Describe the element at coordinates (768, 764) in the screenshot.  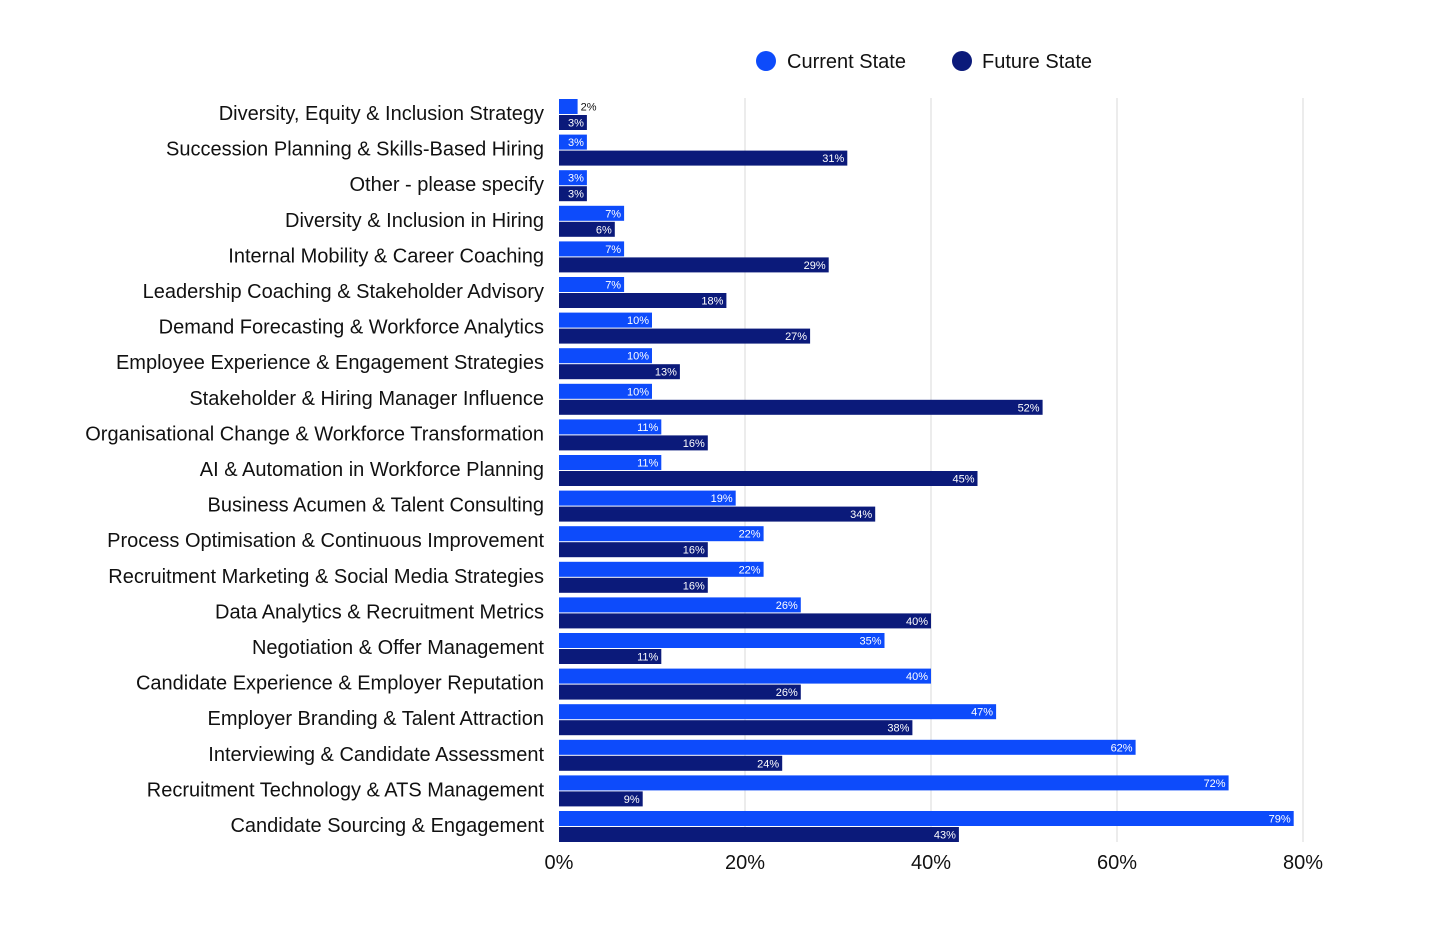
I see `data-label: 24%` at that location.